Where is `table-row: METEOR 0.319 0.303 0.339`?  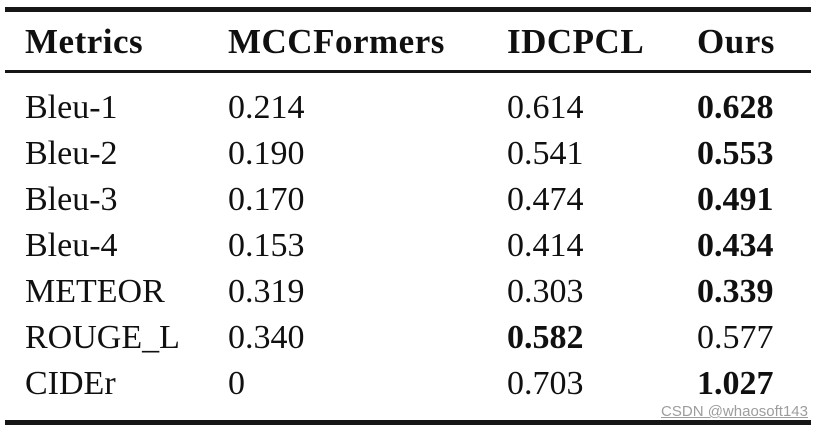
table-row: METEOR 0.319 0.303 0.339 is located at coordinates (408, 292).